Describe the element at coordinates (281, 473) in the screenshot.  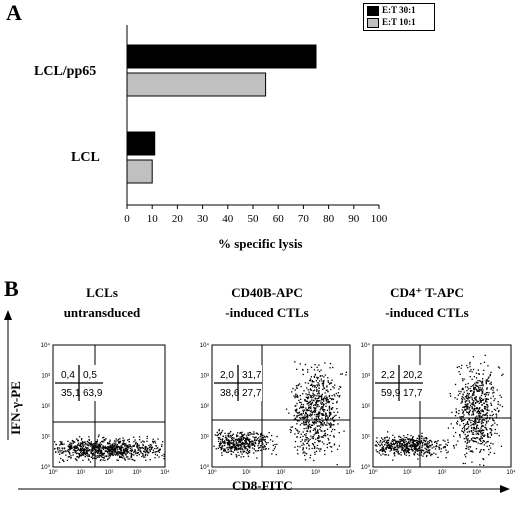
I see `flow-x-tick-label: 10²` at that location.